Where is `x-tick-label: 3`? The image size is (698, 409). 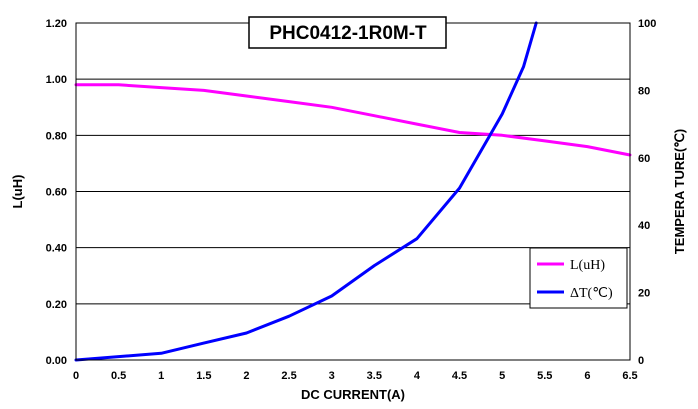 x-tick-label: 3 is located at coordinates (332, 376).